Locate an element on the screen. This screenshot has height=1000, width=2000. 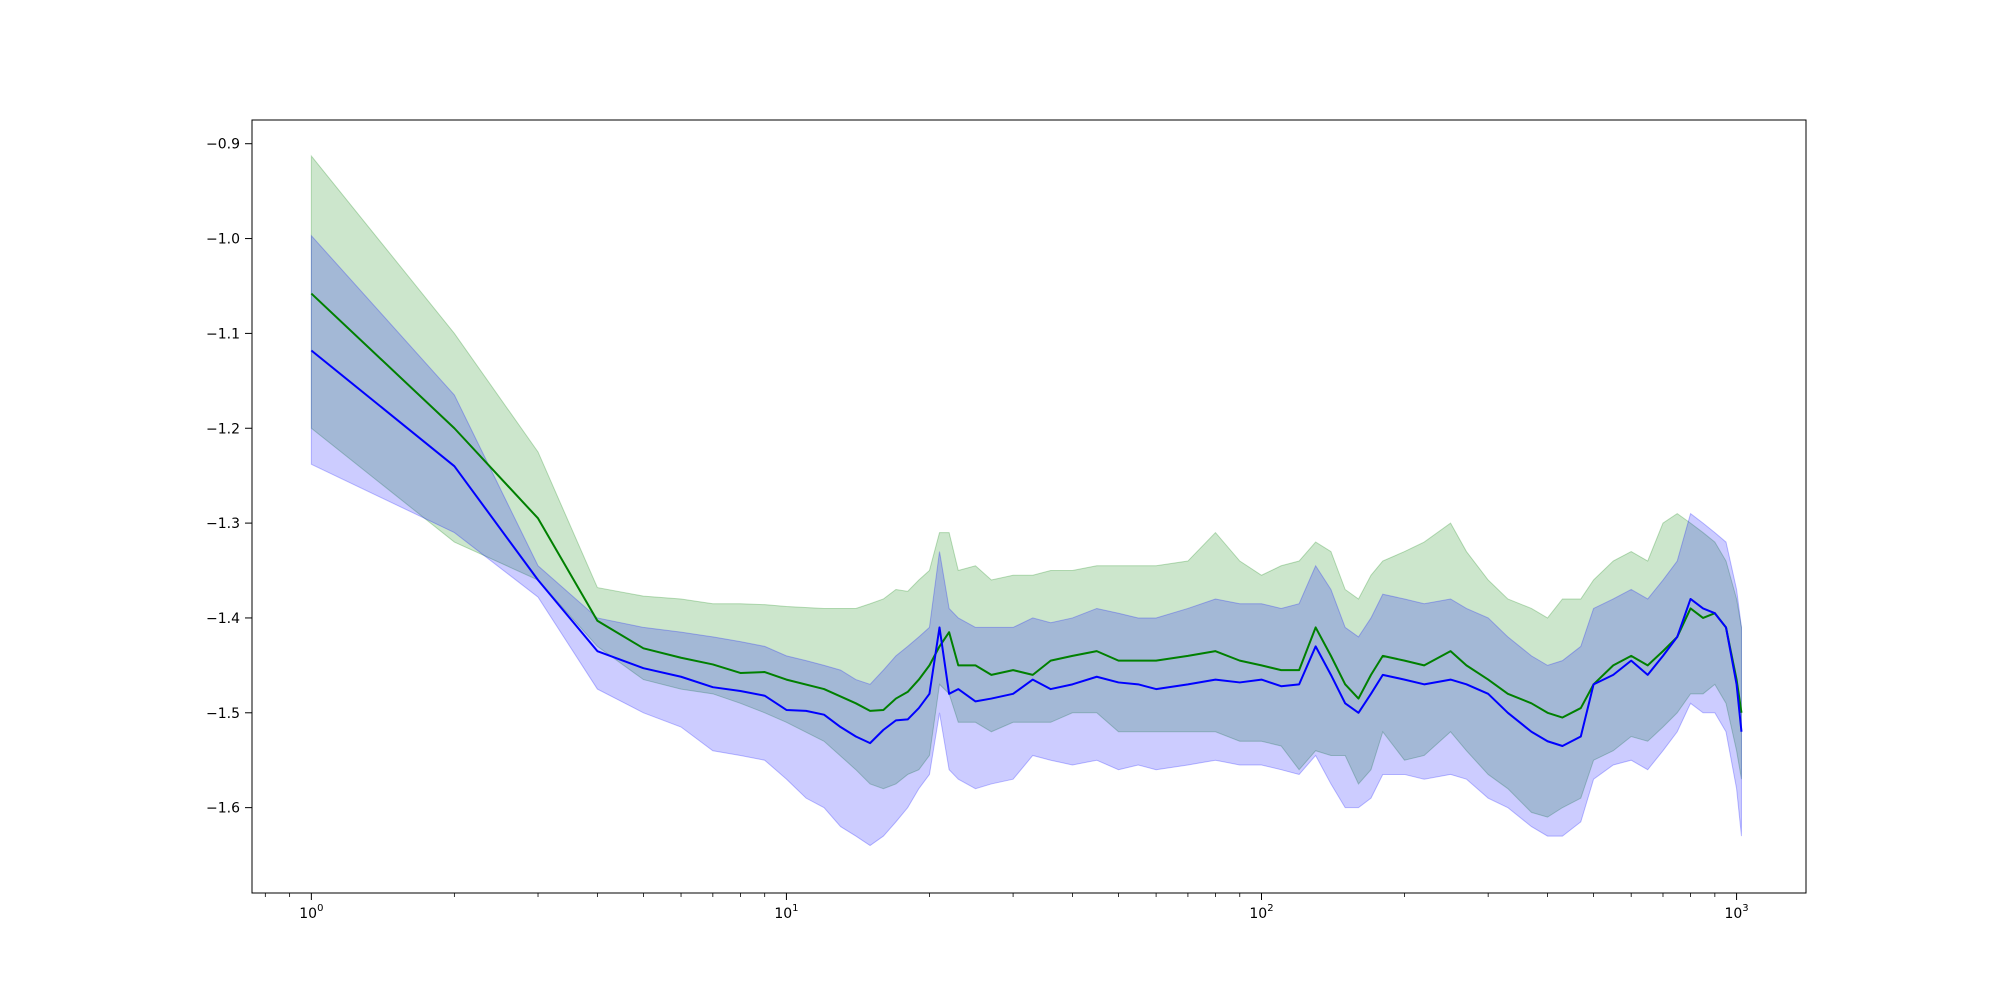
y-tick-label: −1.3 is located at coordinates (223, 524).